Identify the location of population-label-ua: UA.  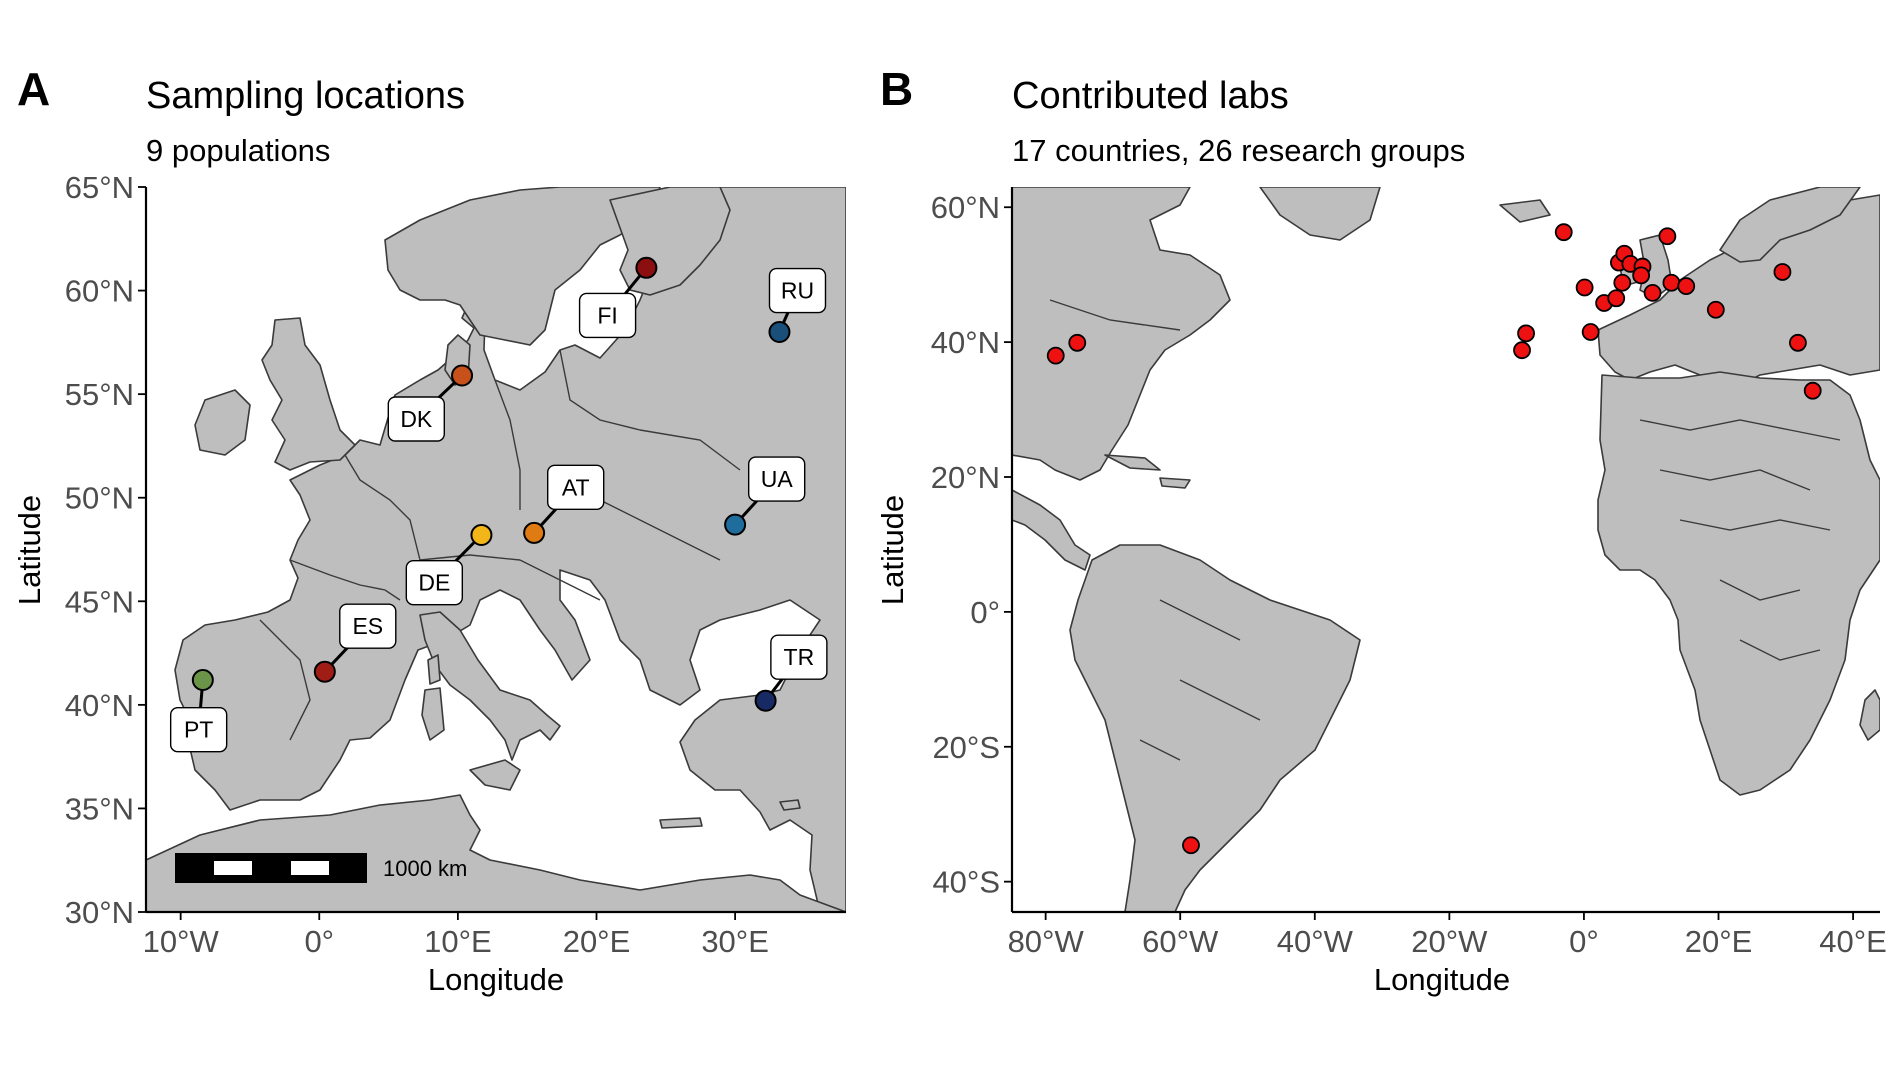
(777, 479).